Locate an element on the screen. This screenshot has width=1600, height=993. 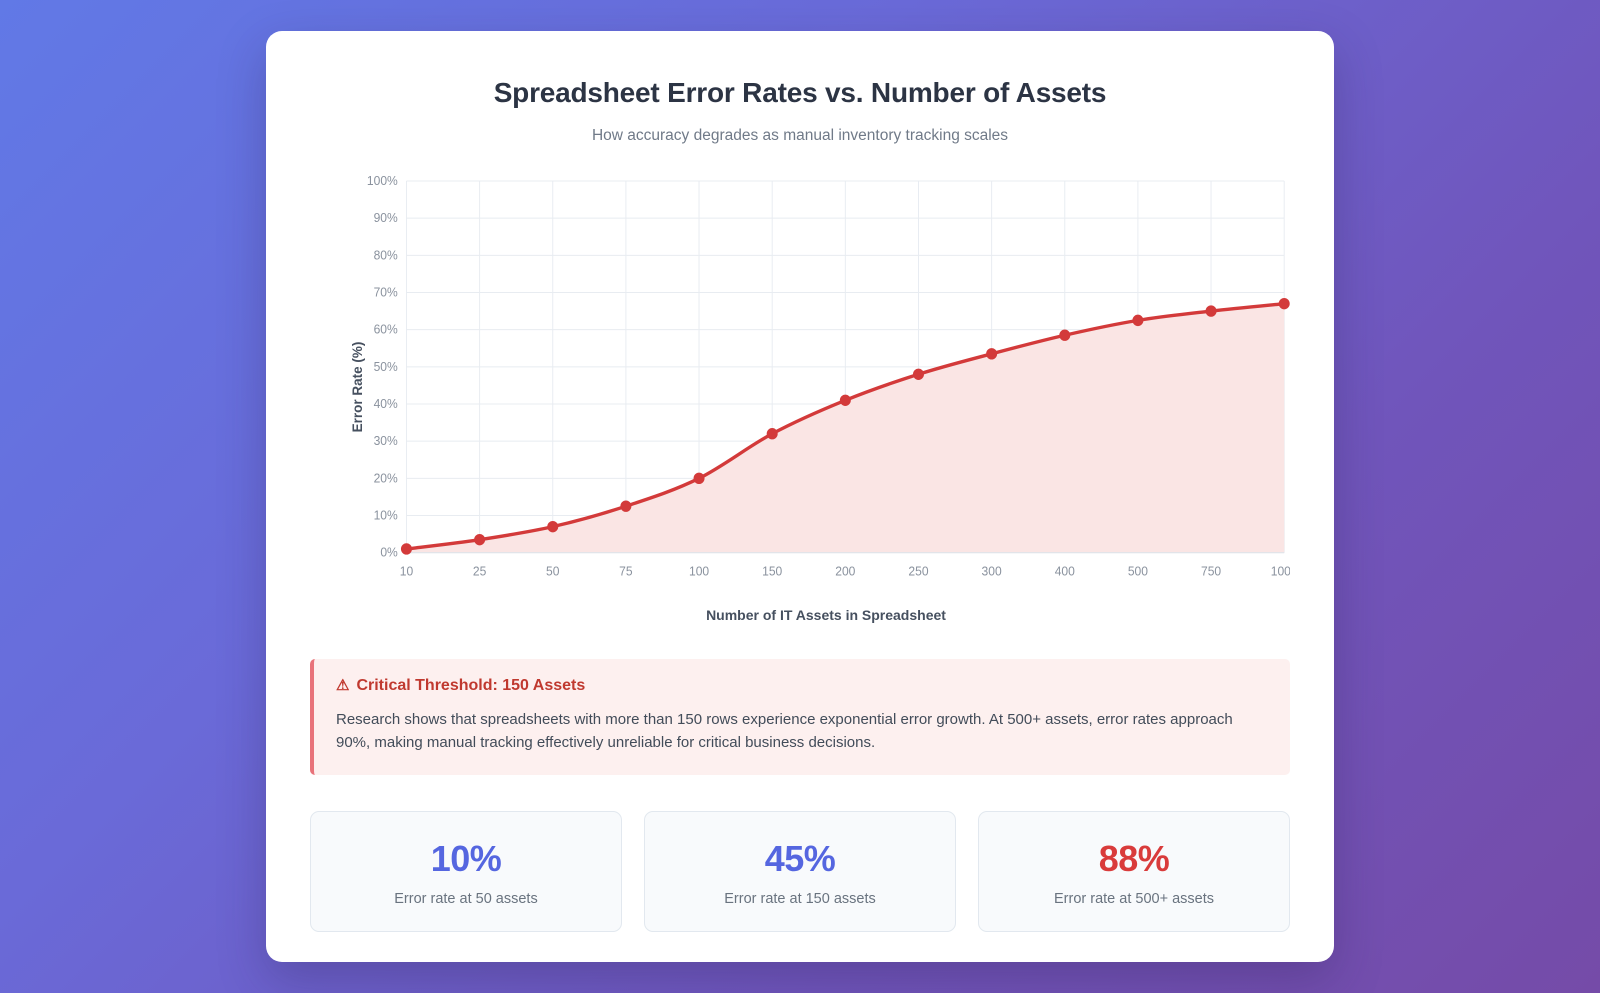
x-tick-label: 100 is located at coordinates (699, 571).